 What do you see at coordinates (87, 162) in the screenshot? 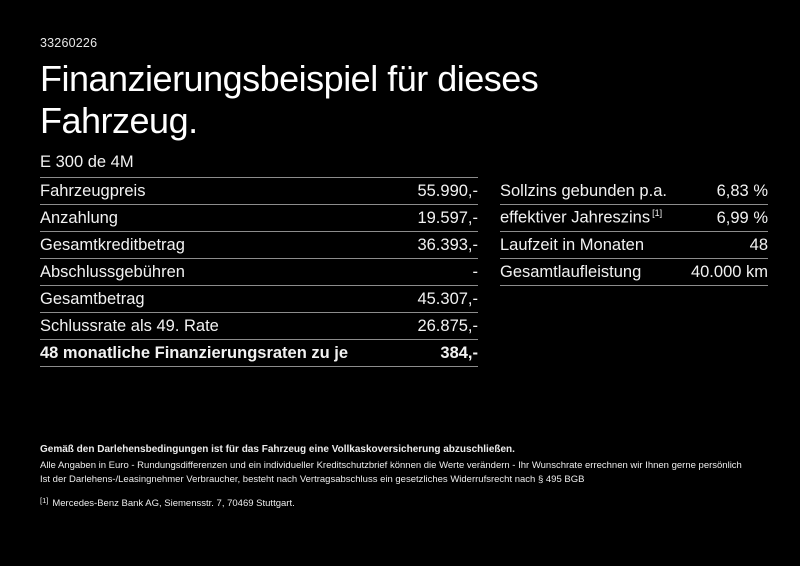
I see `vehicle-model-label: E 300 de 4M` at bounding box center [87, 162].